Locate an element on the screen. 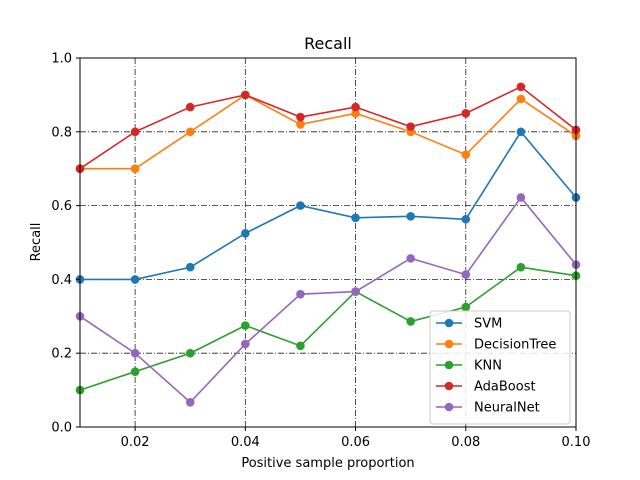  legend-label-knn: KNN is located at coordinates (488, 366).